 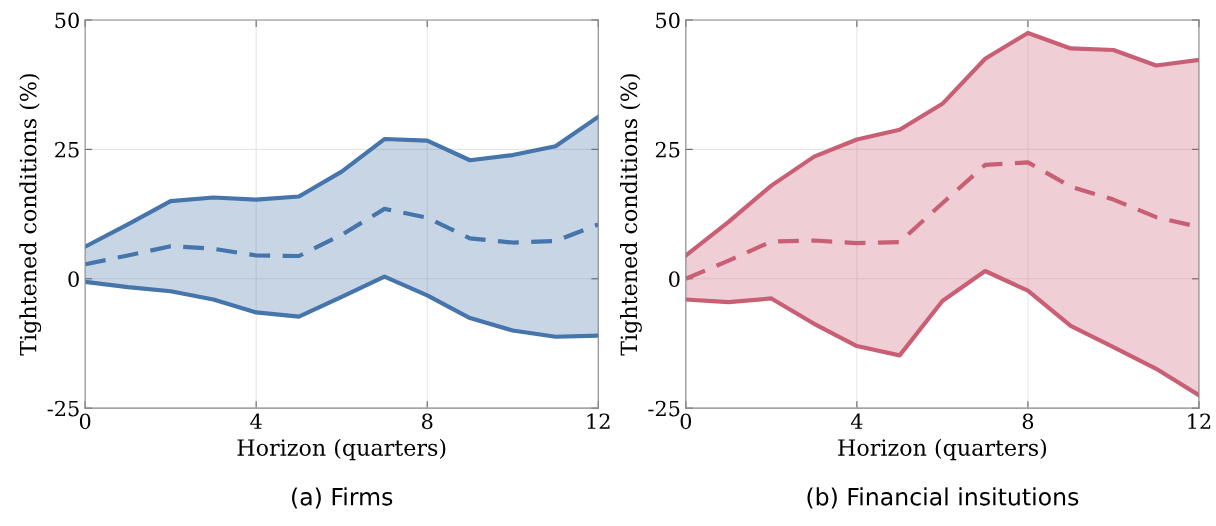 I want to click on text: (a) Firms, so click(x=342, y=498).